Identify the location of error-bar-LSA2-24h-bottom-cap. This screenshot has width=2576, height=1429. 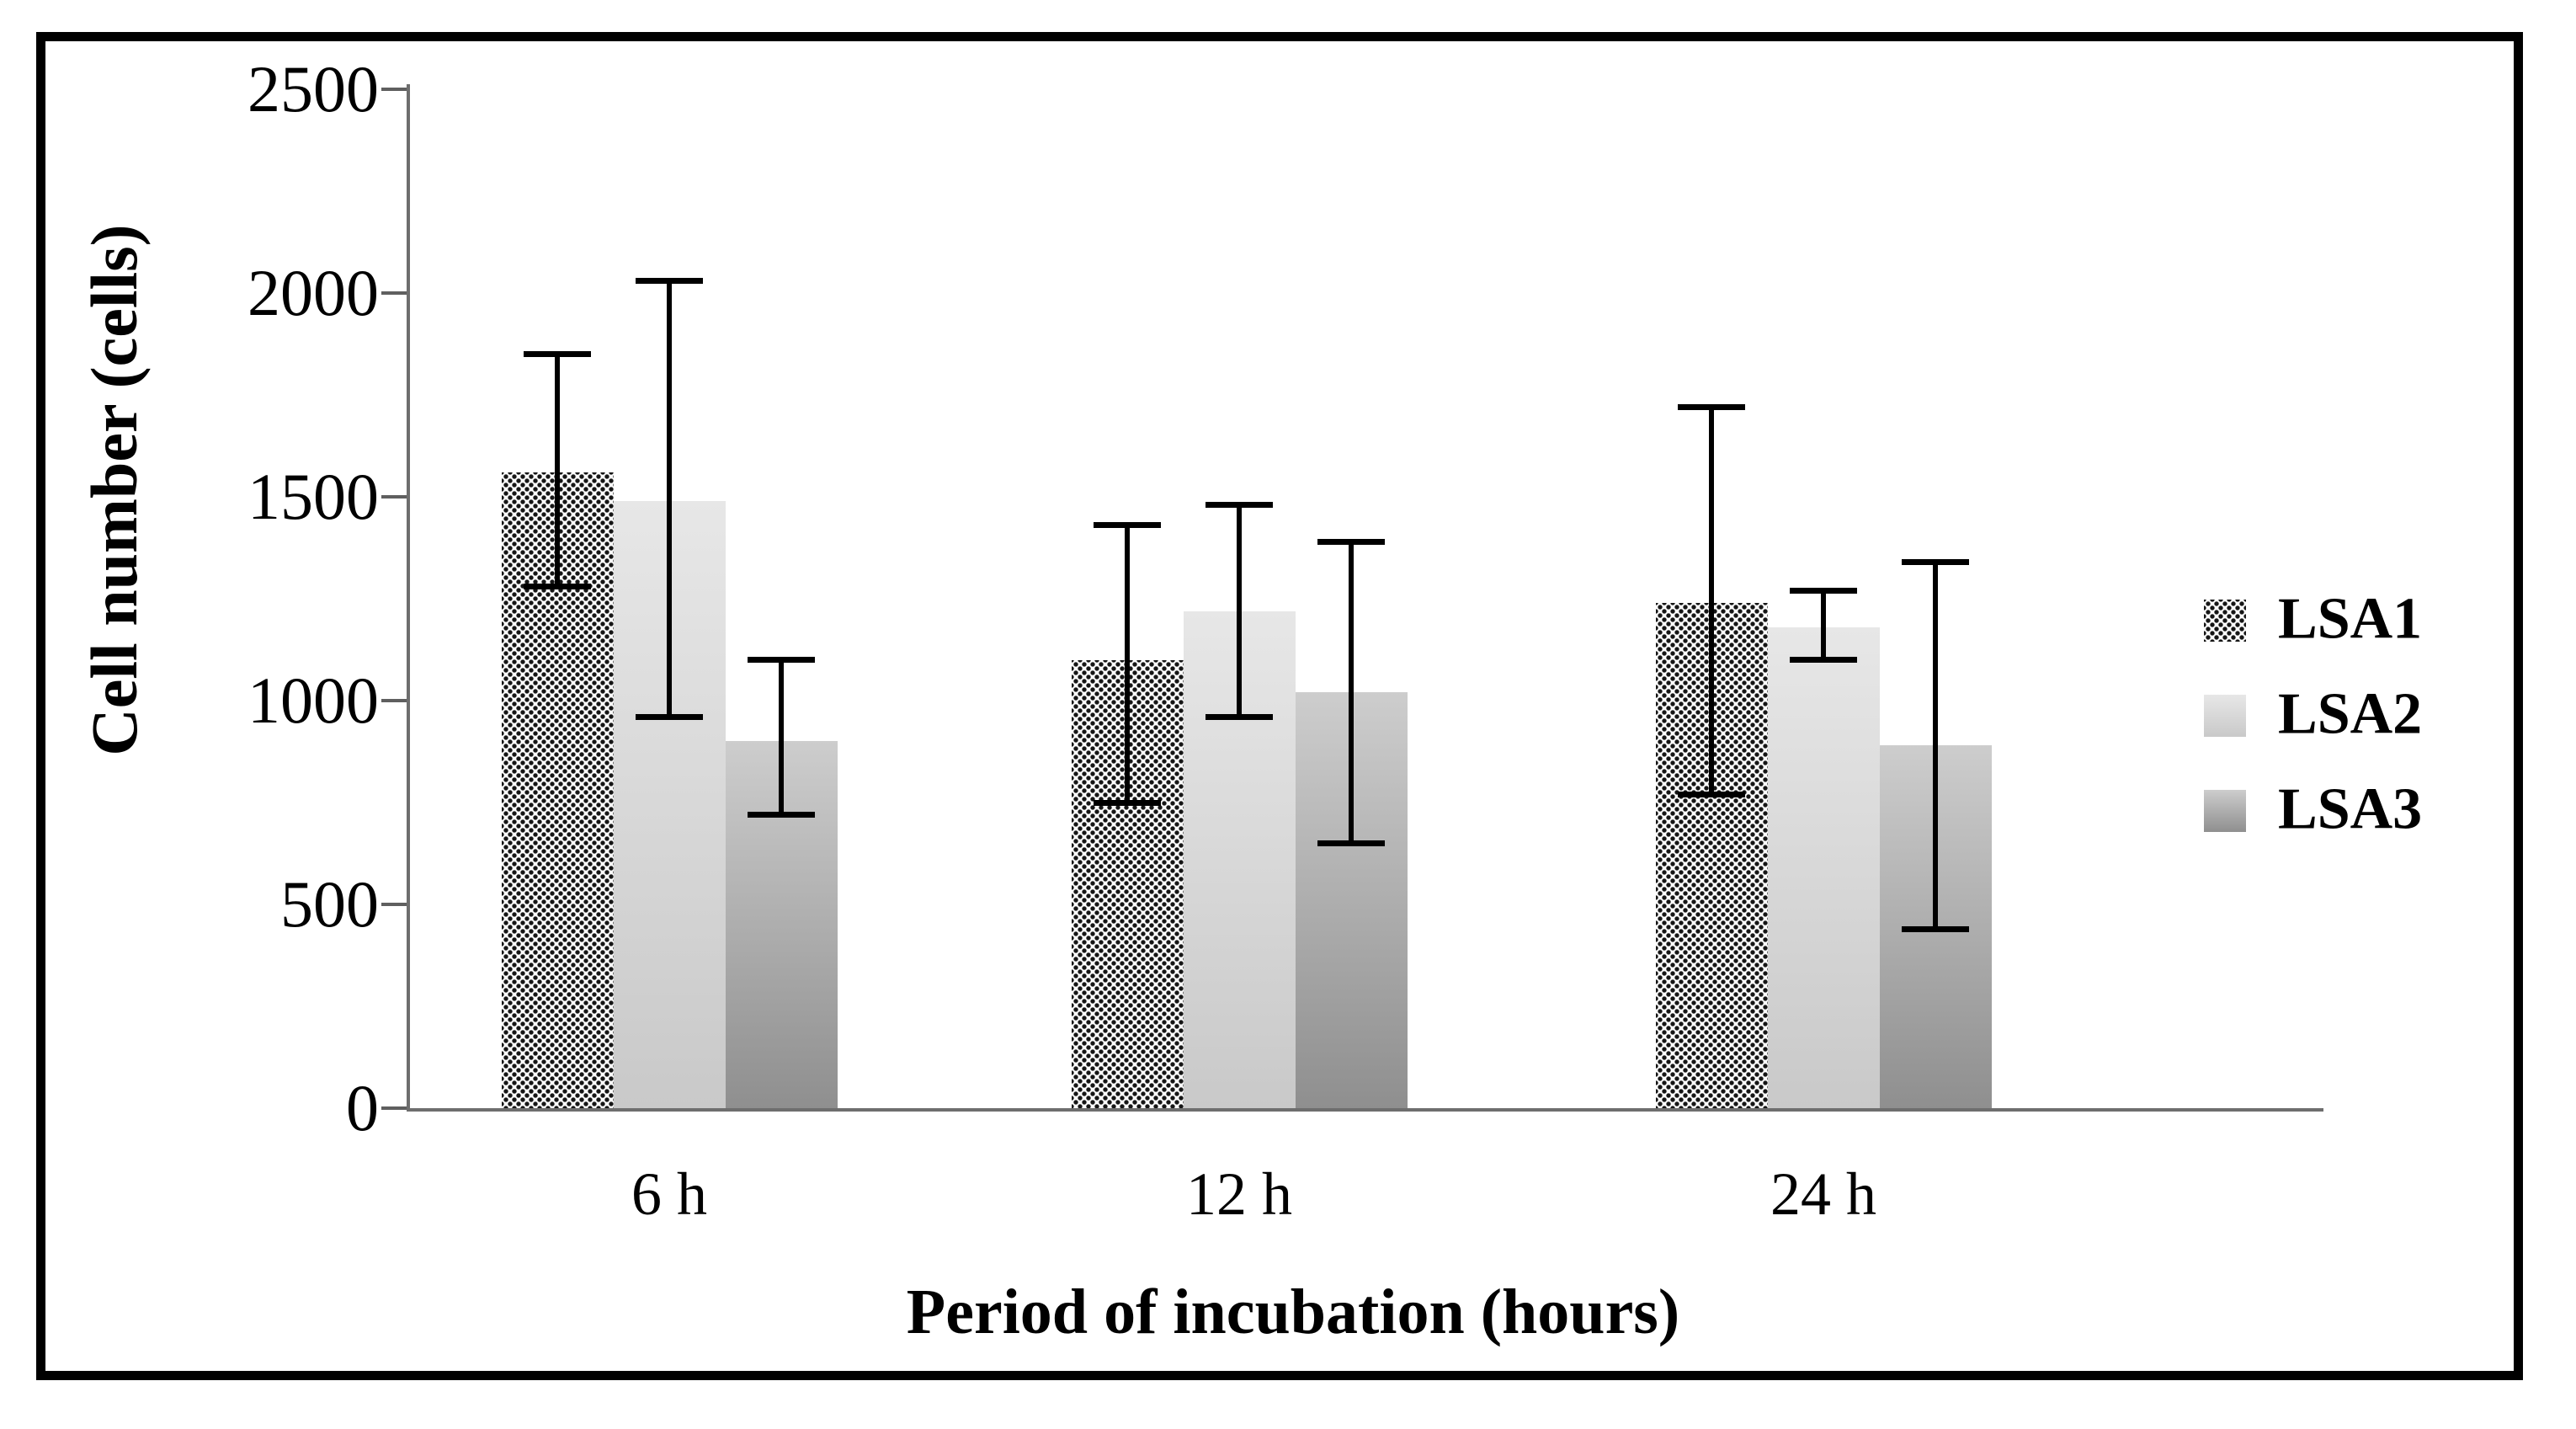
(1824, 660).